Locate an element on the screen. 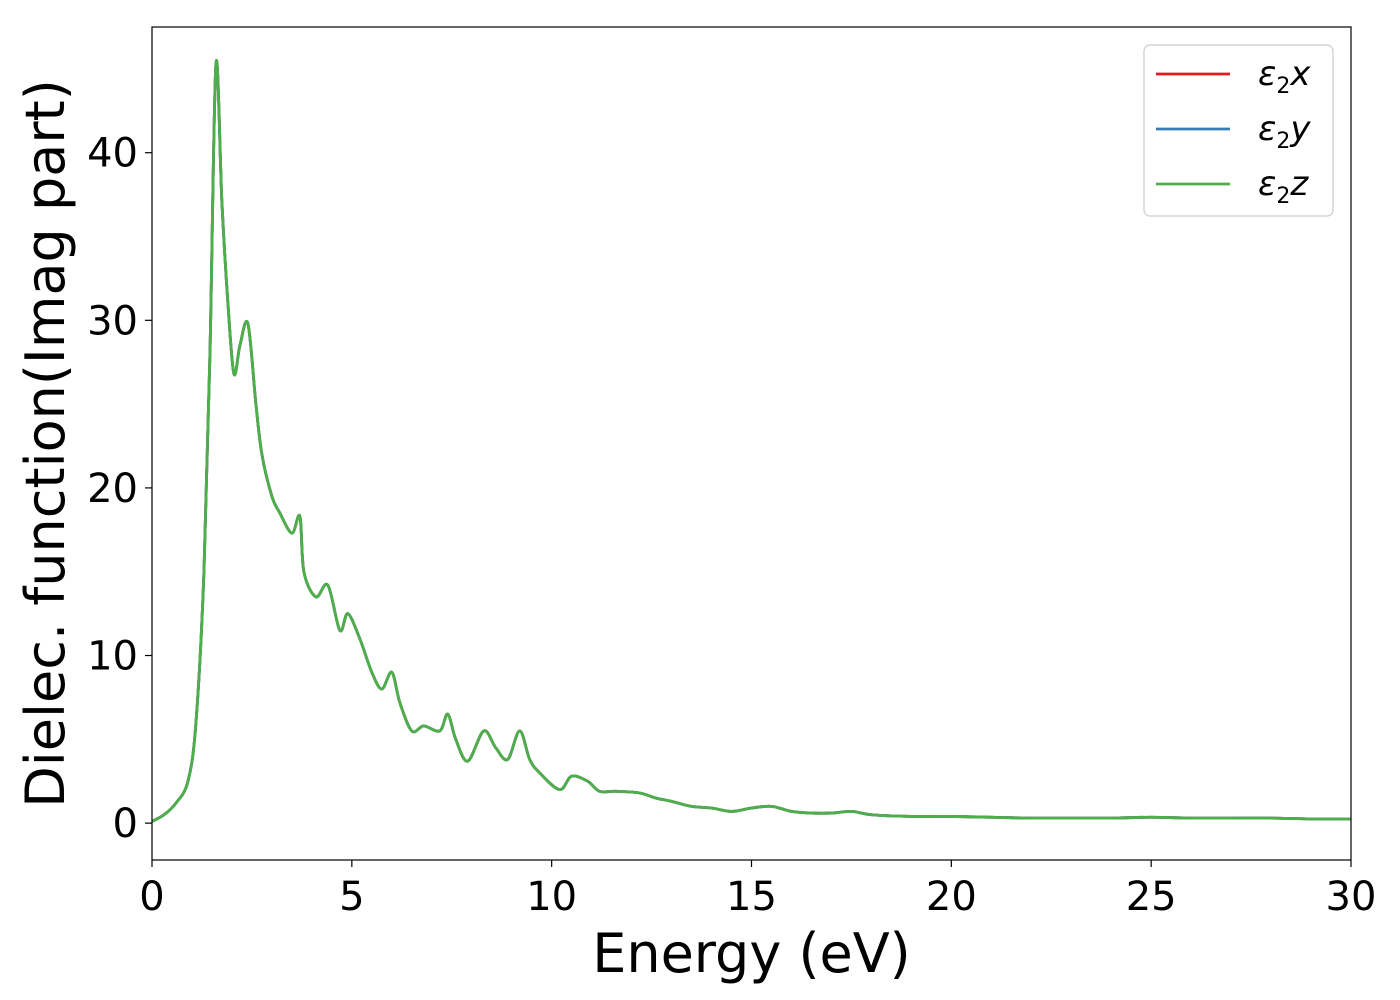 This screenshot has height=1000, width=1400. y-axis-ticks: 0 10 20 30 40 is located at coordinates (119, 489).